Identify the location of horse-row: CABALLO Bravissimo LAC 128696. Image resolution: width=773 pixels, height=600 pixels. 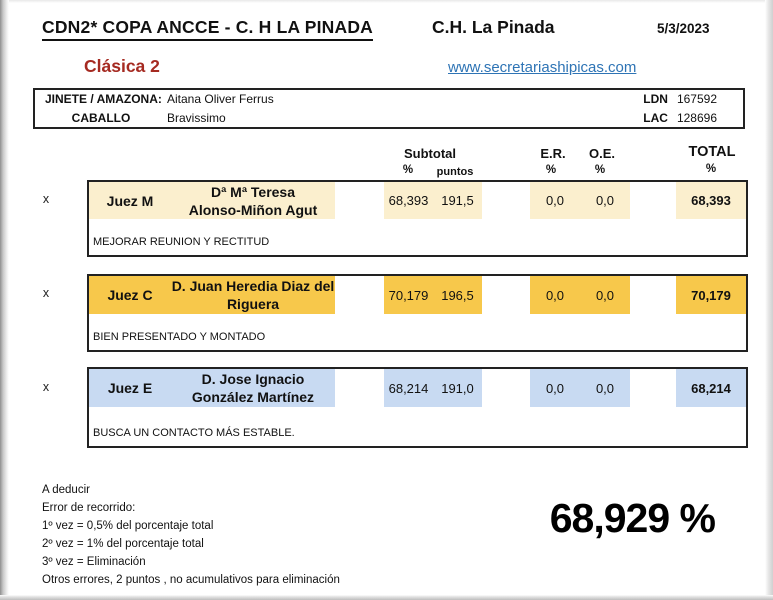
(389, 118).